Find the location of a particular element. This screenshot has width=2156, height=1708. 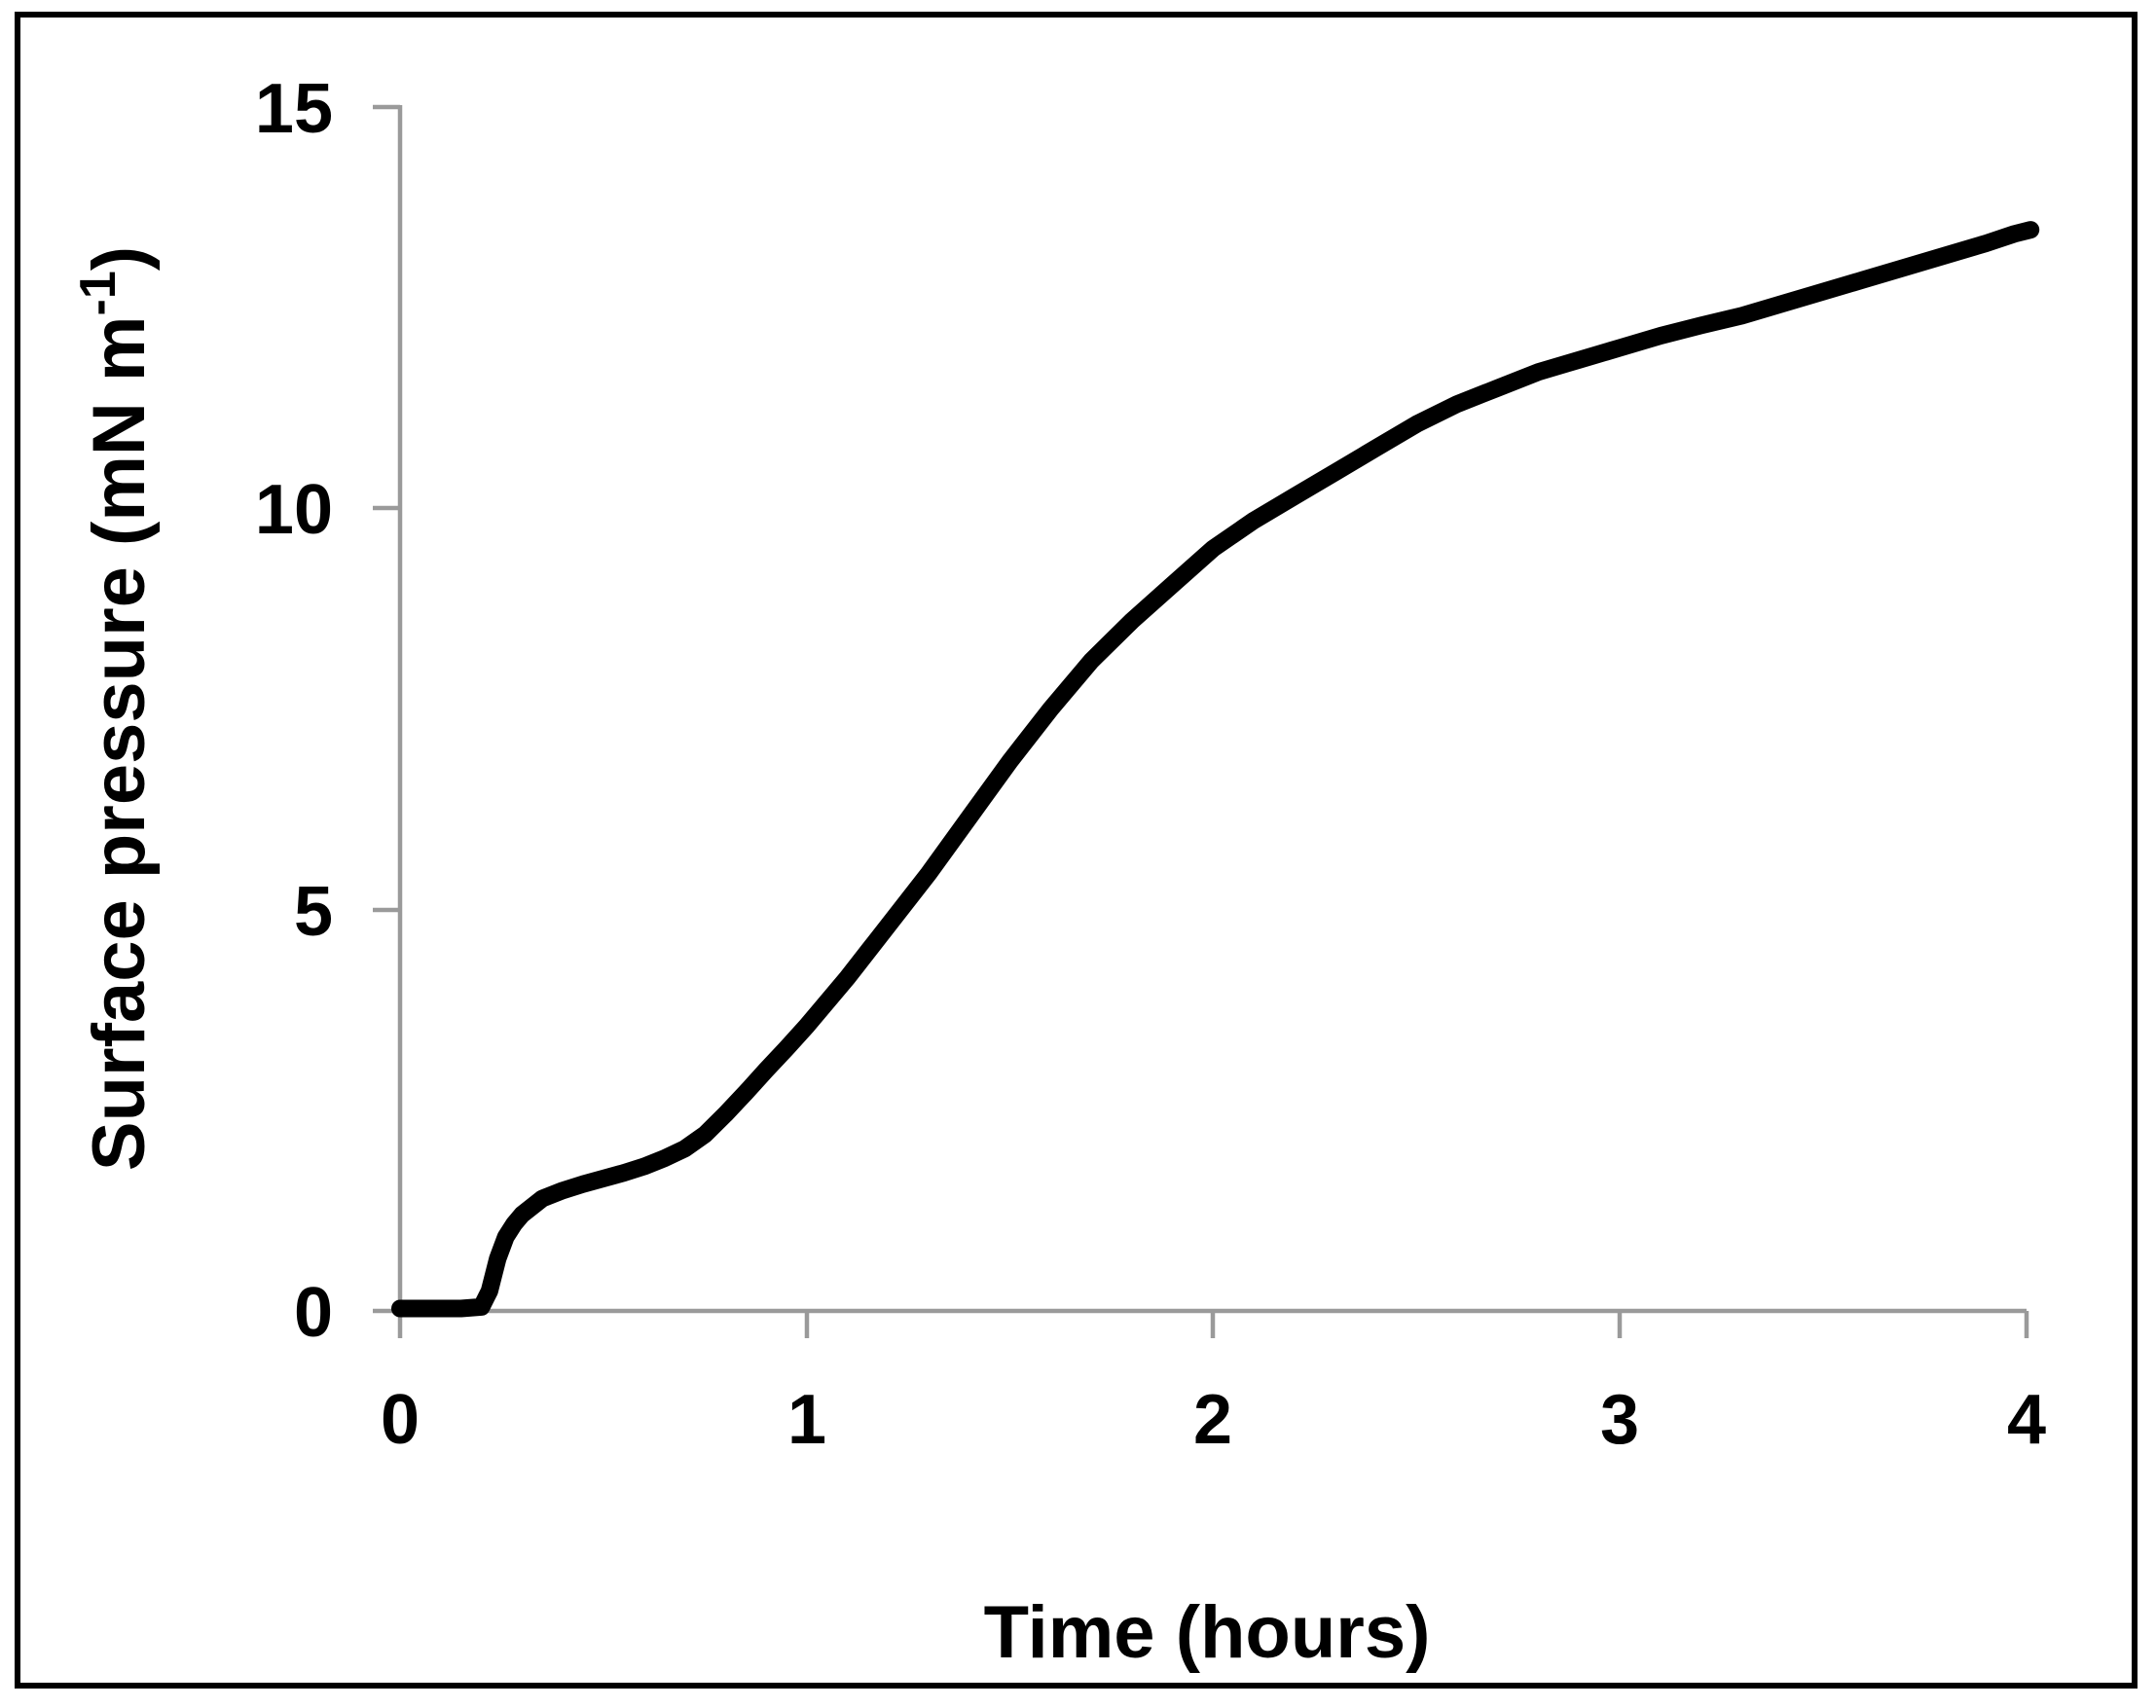

y-axis-title: Surface pressure (mN m-1) is located at coordinates (115, 708).